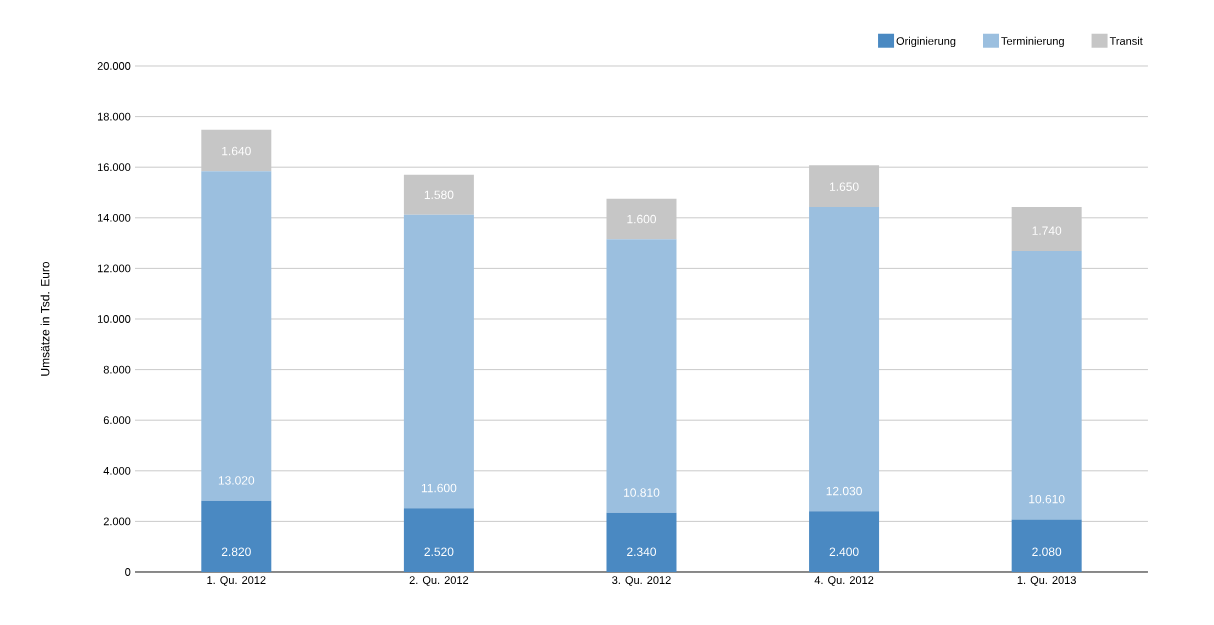 The height and width of the screenshot is (625, 1214). Describe the element at coordinates (114, 217) in the screenshot. I see `y-tick-label: 14.000` at that location.